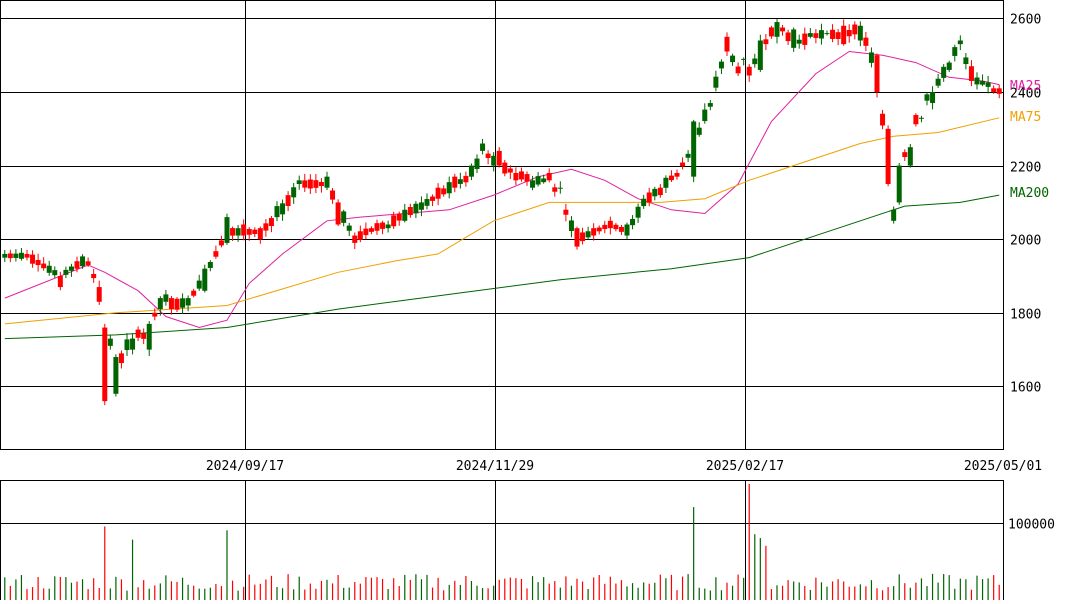 The width and height of the screenshot is (1065, 604). What do you see at coordinates (1025, 94) in the screenshot?
I see `price-tick-label: 2400` at bounding box center [1025, 94].